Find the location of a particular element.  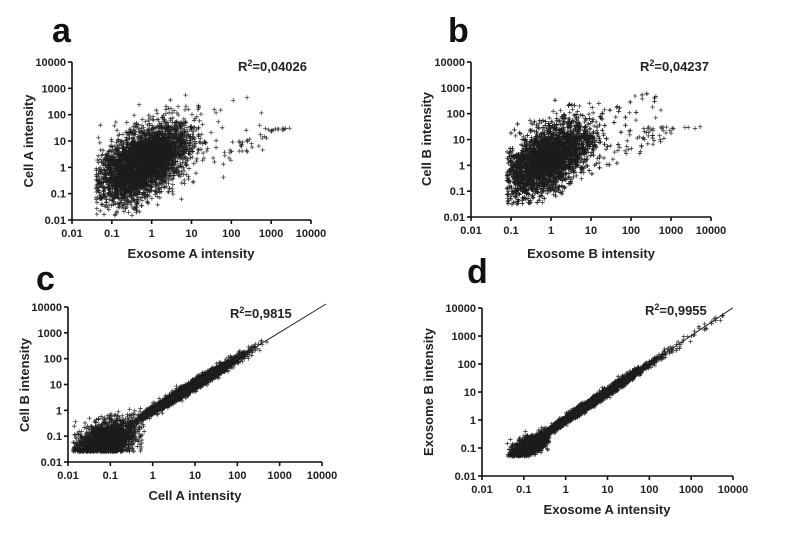

y-axis-label: Cell A intensity is located at coordinates (28, 141).